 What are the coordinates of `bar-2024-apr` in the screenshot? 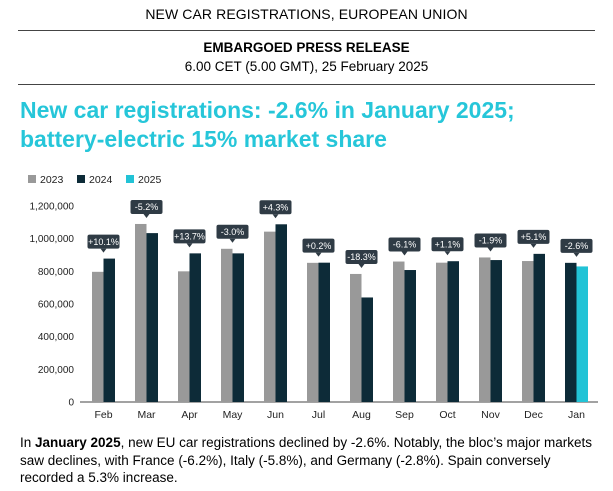 It's located at (195, 327).